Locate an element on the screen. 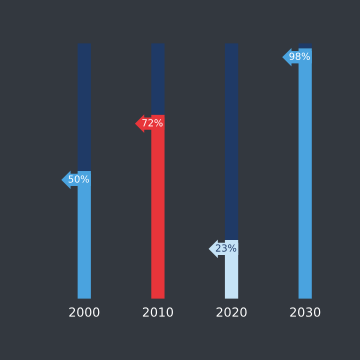  data-label: 98% is located at coordinates (299, 56).